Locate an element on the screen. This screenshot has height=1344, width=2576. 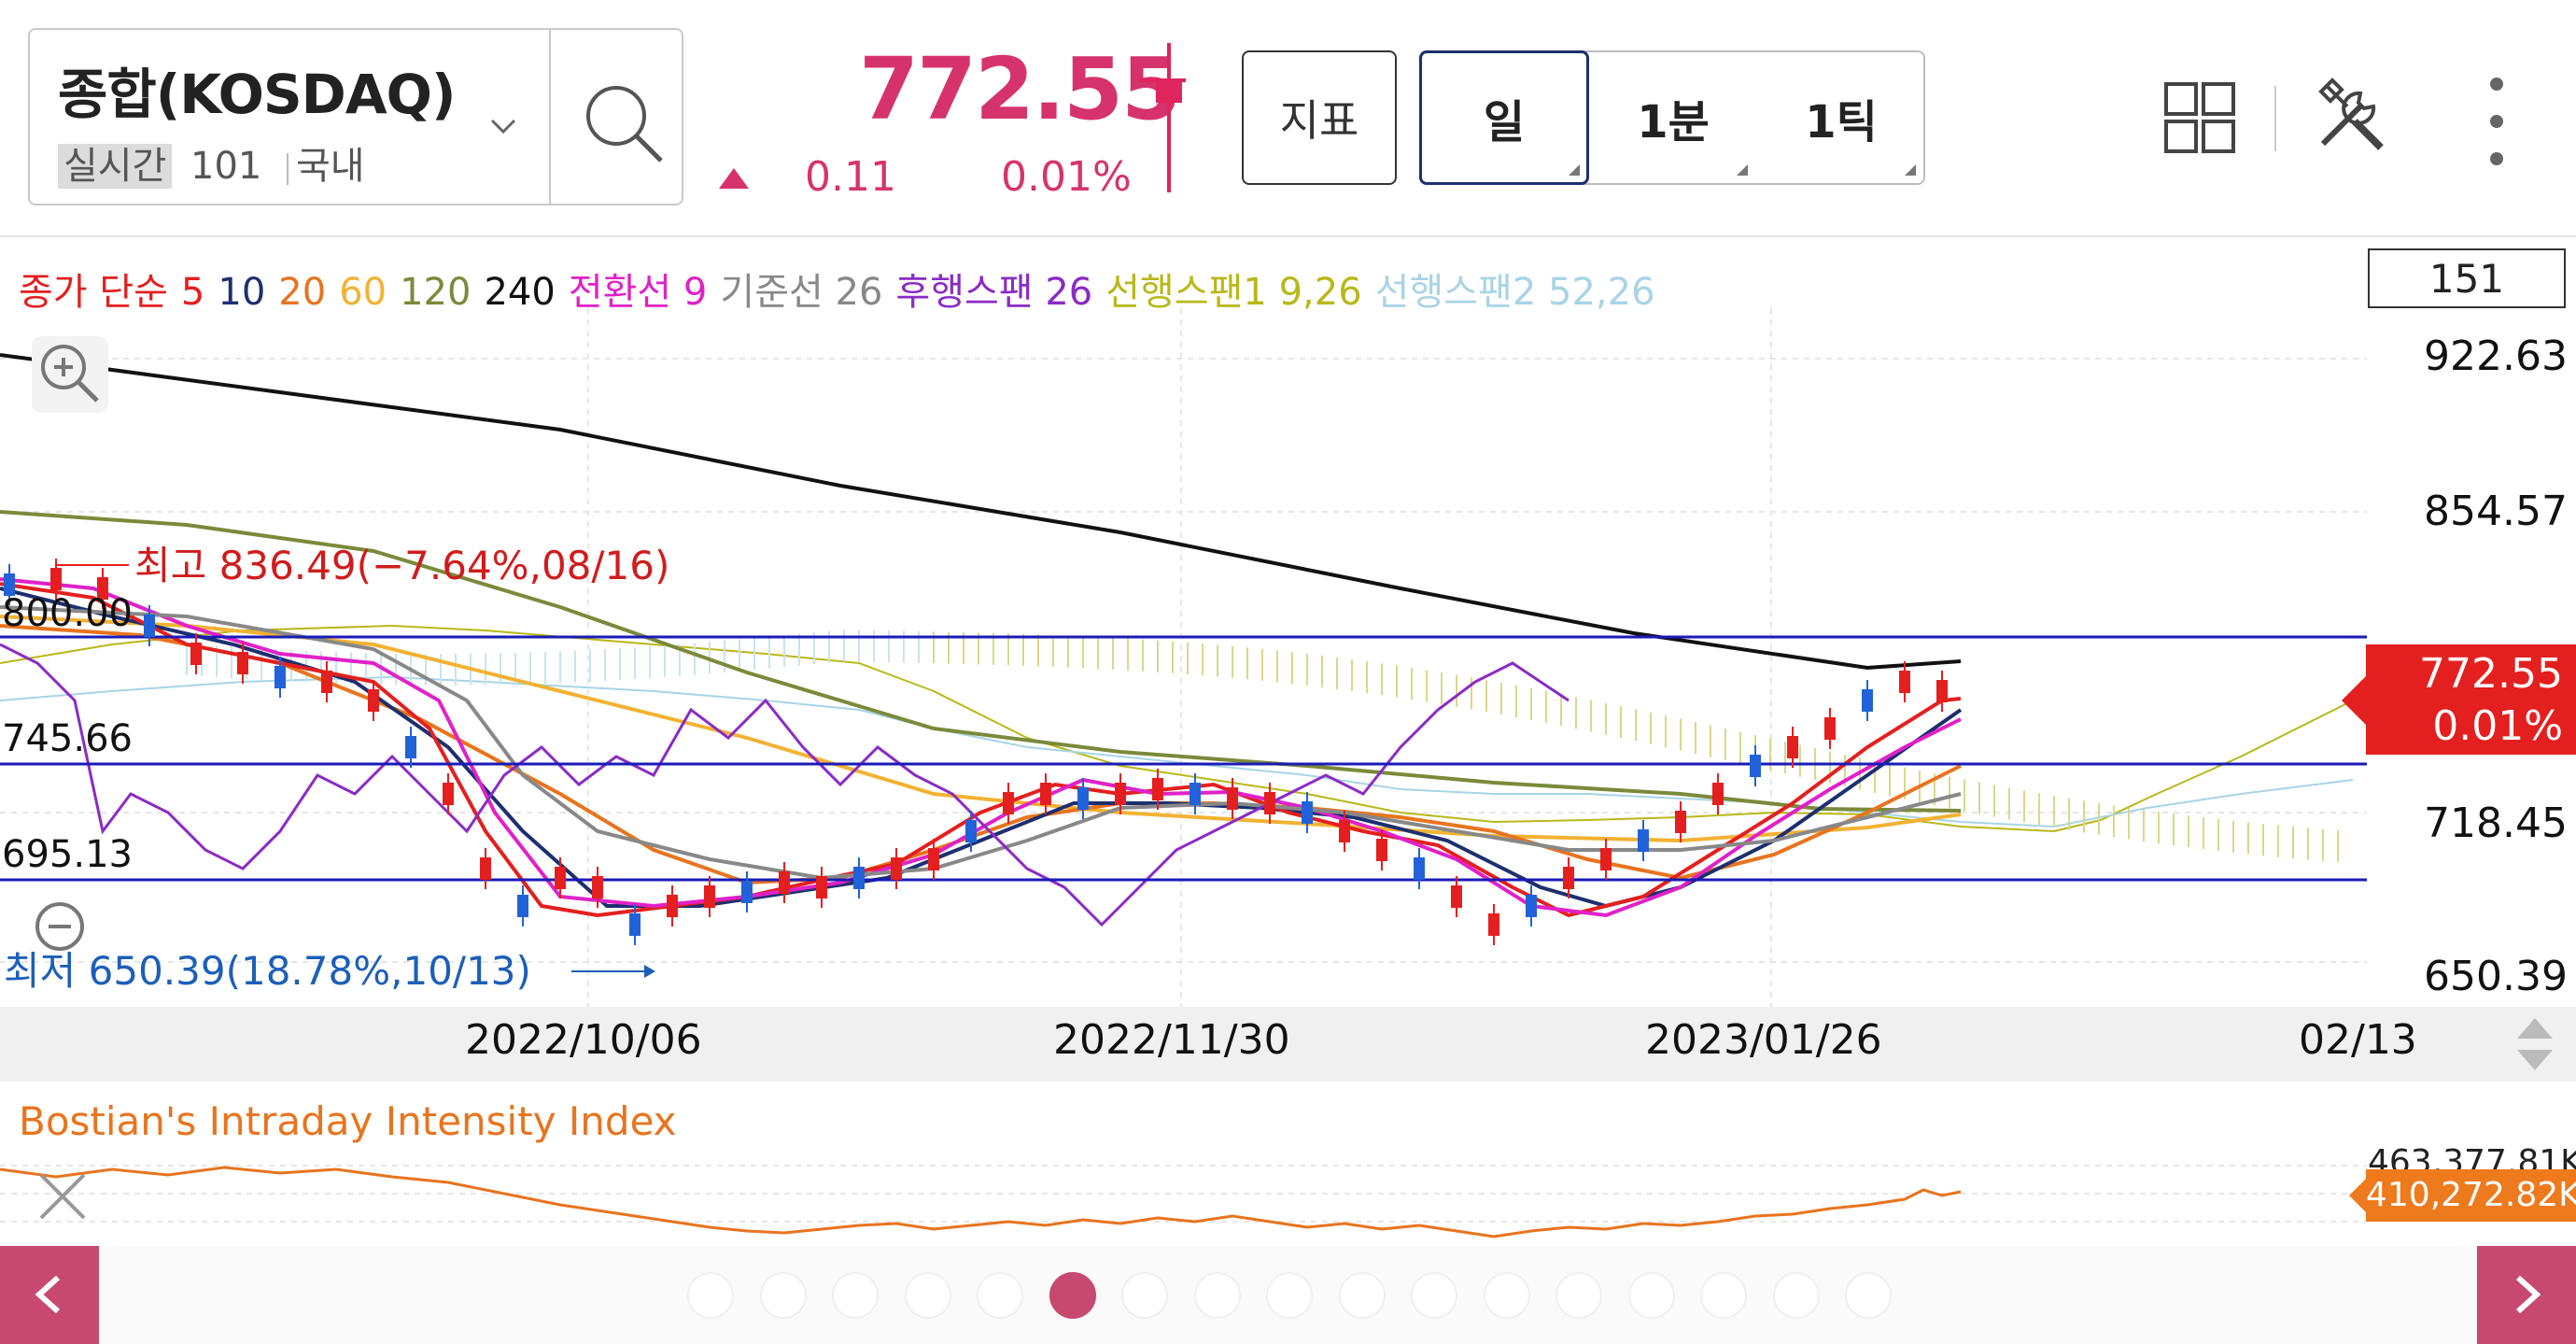
chevron-down-icon is located at coordinates (503, 126).